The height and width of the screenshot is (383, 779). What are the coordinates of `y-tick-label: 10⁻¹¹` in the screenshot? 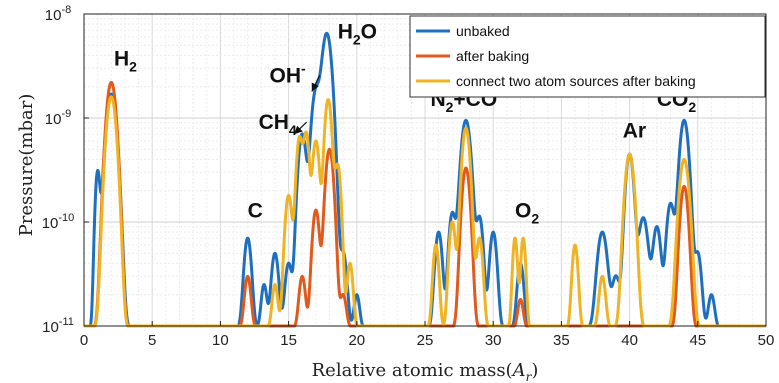 It's located at (58, 326).